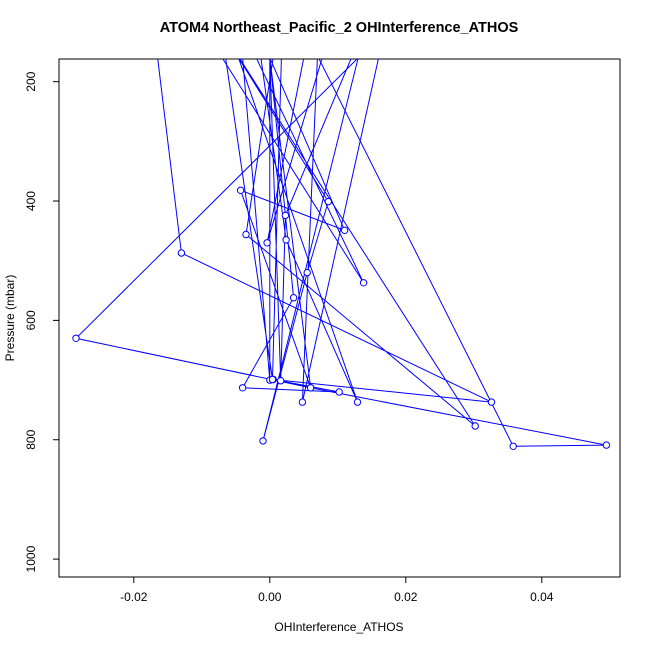  What do you see at coordinates (31, 558) in the screenshot?
I see `y-tick-label: 1000` at bounding box center [31, 558].